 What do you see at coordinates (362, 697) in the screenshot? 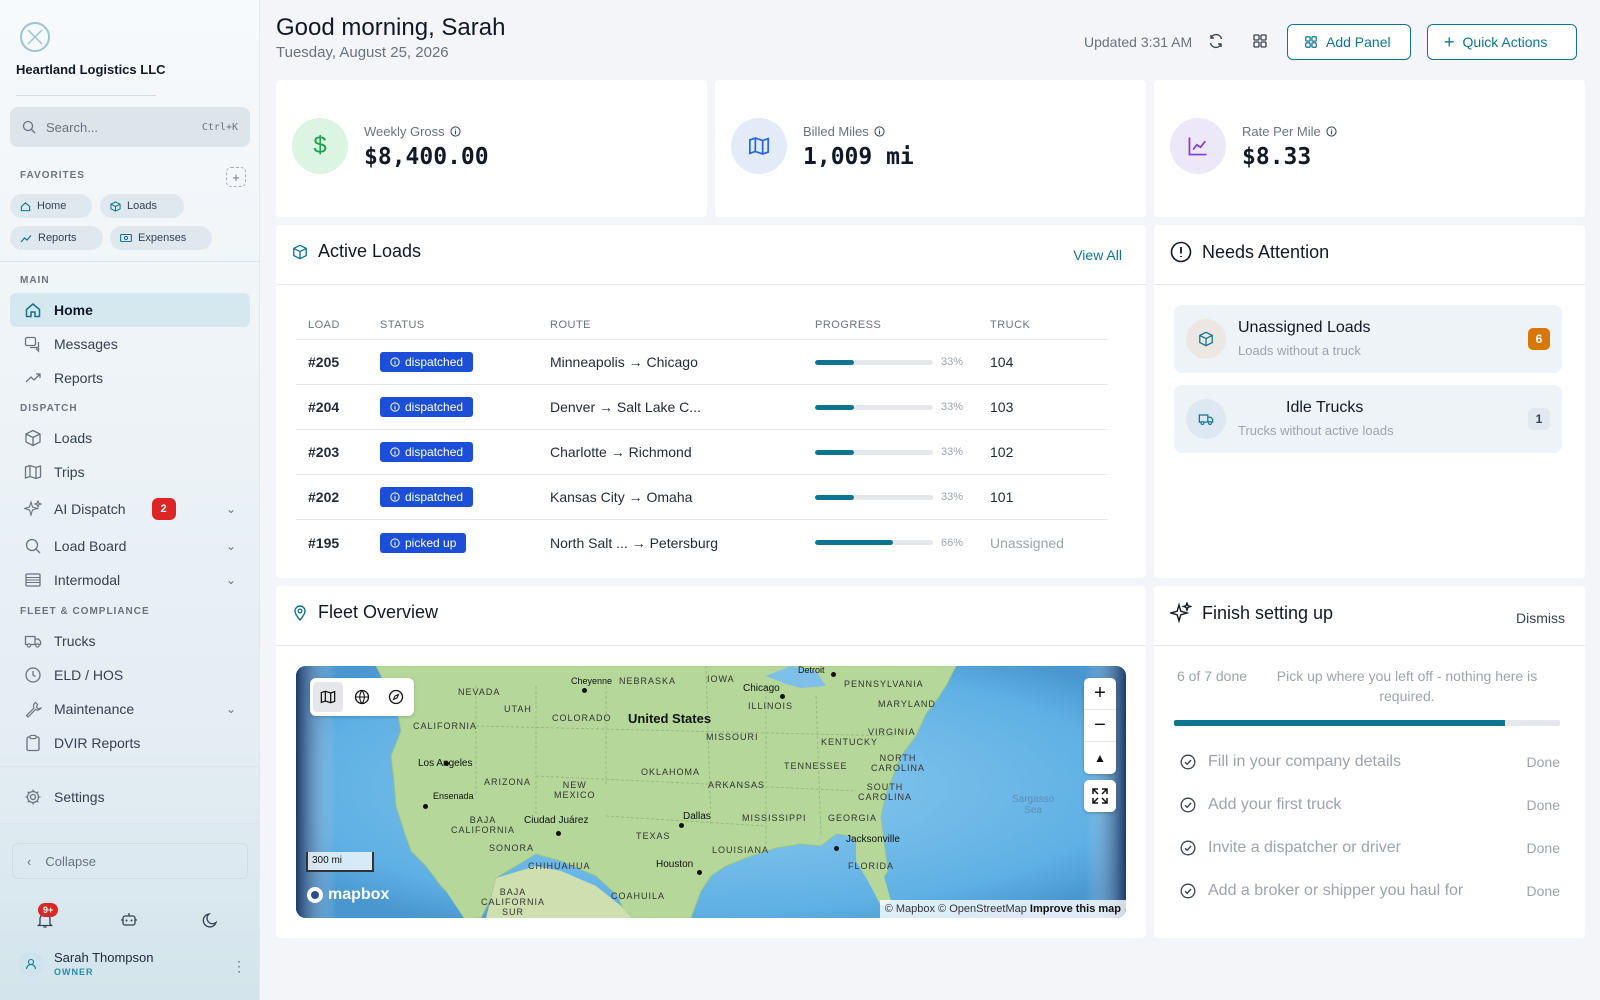
I see `map-style-globe-button` at bounding box center [362, 697].